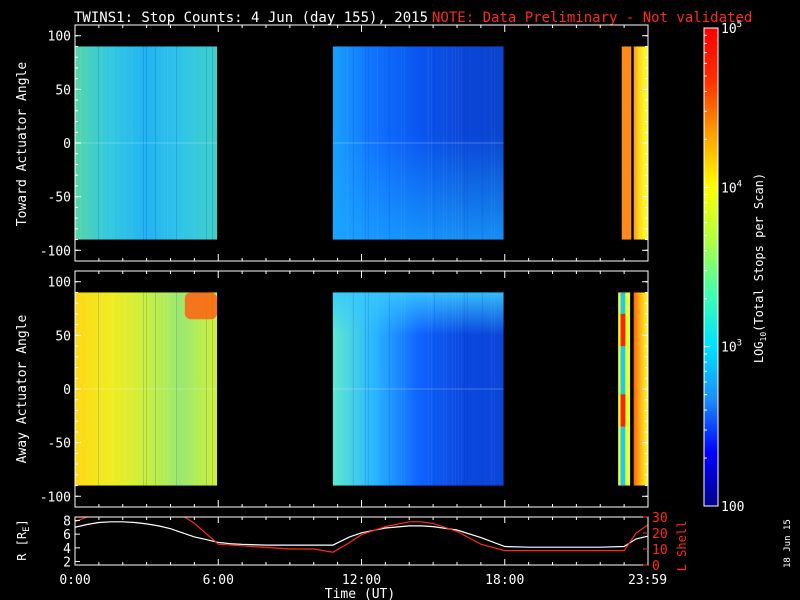 This screenshot has width=800, height=600. I want to click on mid-ytick-label: 100, so click(59, 283).